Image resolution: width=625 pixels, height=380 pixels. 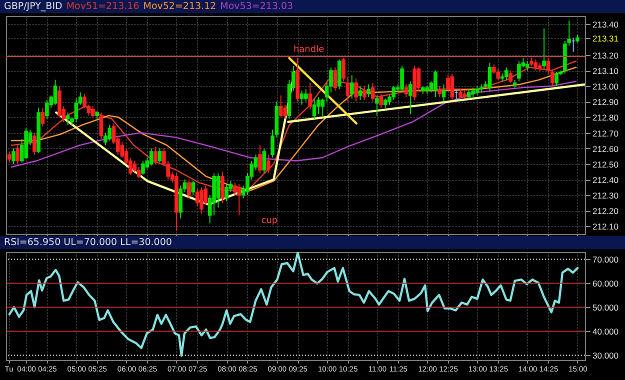 What do you see at coordinates (269, 221) in the screenshot?
I see `annotation: cup` at bounding box center [269, 221].